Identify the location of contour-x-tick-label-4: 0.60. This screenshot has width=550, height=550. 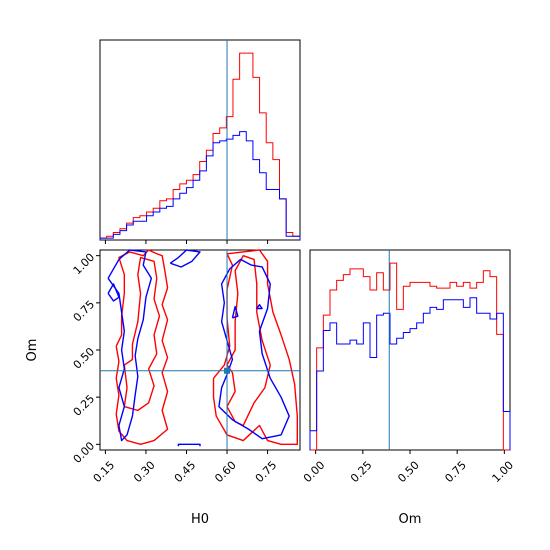
(225, 472).